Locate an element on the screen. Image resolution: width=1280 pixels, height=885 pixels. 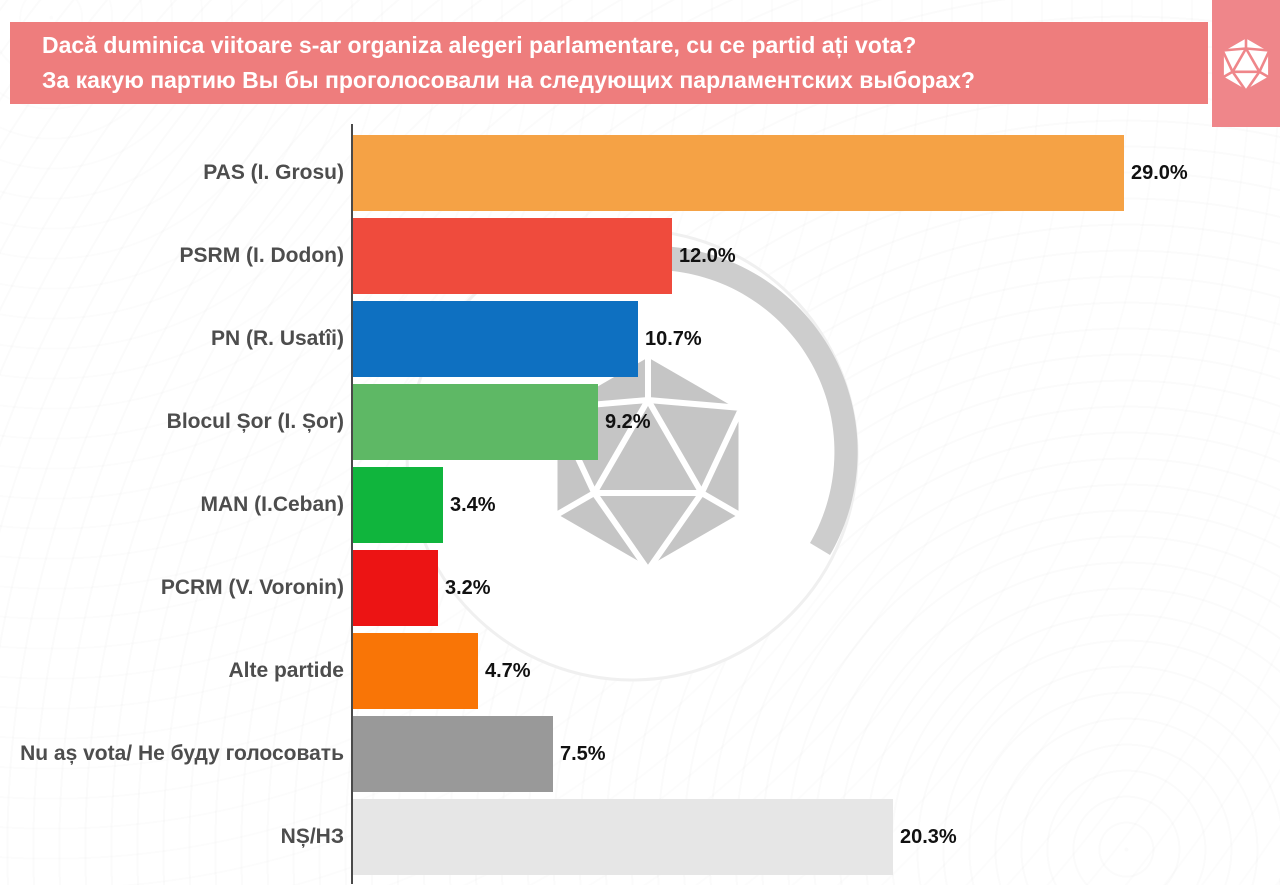
category-label: Nu aș vota/ Не буду голосовать is located at coordinates (182, 753).